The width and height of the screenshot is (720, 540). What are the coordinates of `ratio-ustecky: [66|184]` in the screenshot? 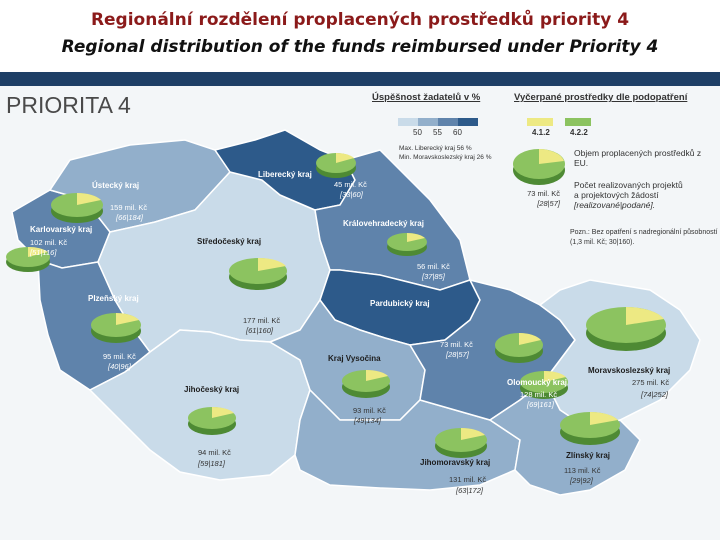 It's located at (129, 217).